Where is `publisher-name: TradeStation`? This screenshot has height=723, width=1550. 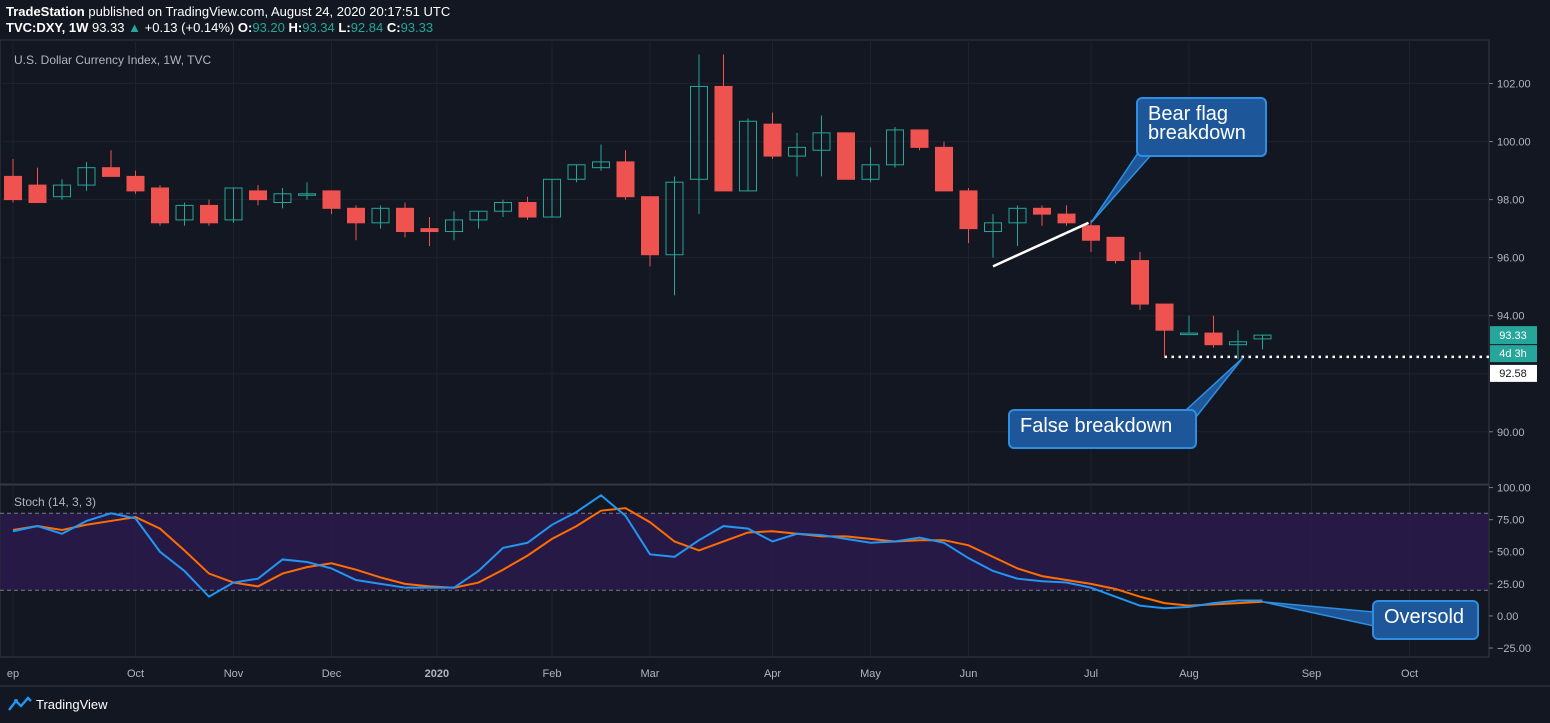
publisher-name: TradeStation is located at coordinates (45, 11).